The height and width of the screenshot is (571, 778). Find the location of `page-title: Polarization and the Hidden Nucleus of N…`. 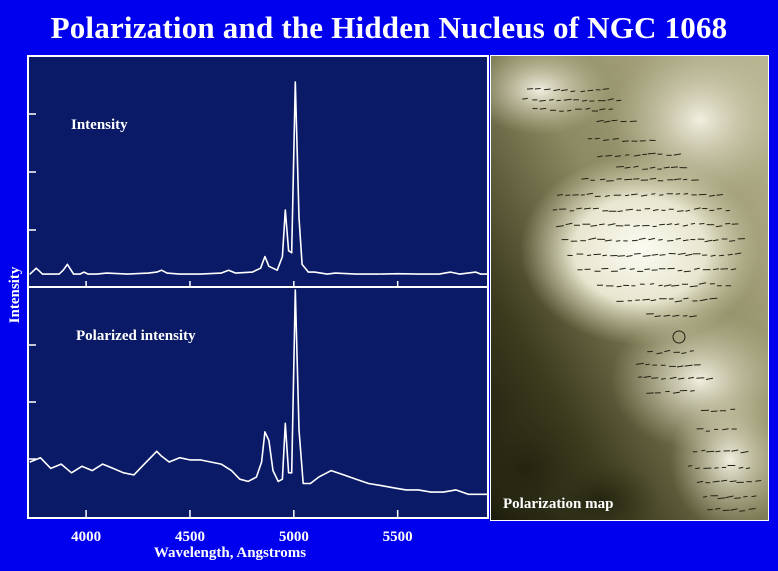

page-title: Polarization and the Hidden Nucleus of N… is located at coordinates (389, 27).